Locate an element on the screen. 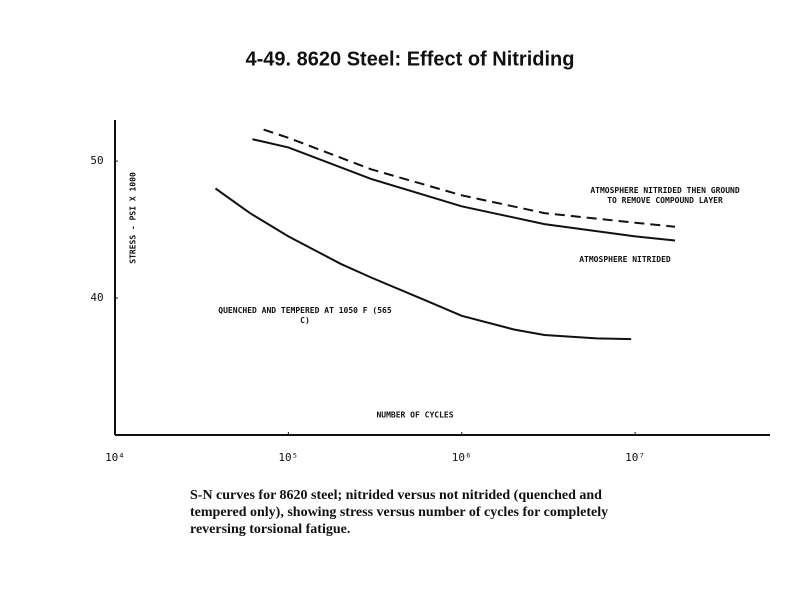 This screenshot has height=592, width=800. y-axis-label: STRESS - PSI X 1000 is located at coordinates (133, 218).